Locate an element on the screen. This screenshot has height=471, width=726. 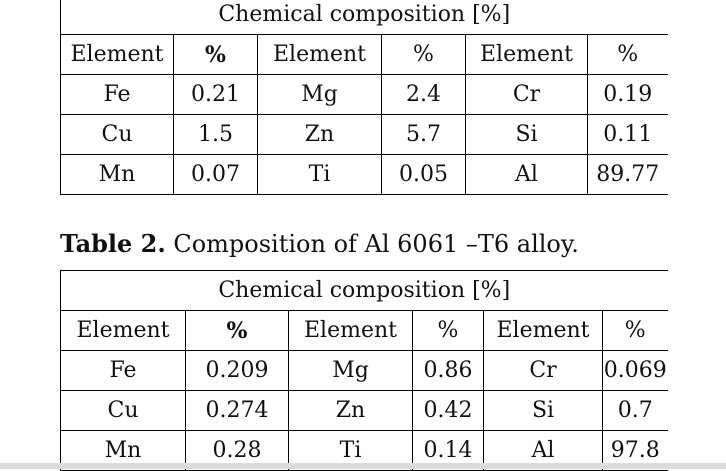
caption-label: Table 2. is located at coordinates (113, 243).